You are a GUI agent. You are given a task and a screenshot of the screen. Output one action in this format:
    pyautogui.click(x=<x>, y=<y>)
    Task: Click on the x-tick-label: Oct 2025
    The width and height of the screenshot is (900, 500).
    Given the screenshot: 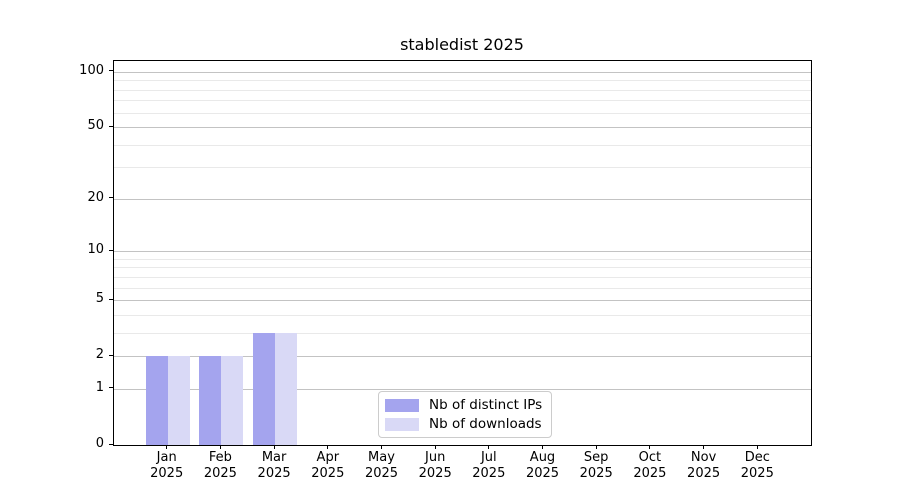 What is the action you would take?
    pyautogui.click(x=650, y=465)
    